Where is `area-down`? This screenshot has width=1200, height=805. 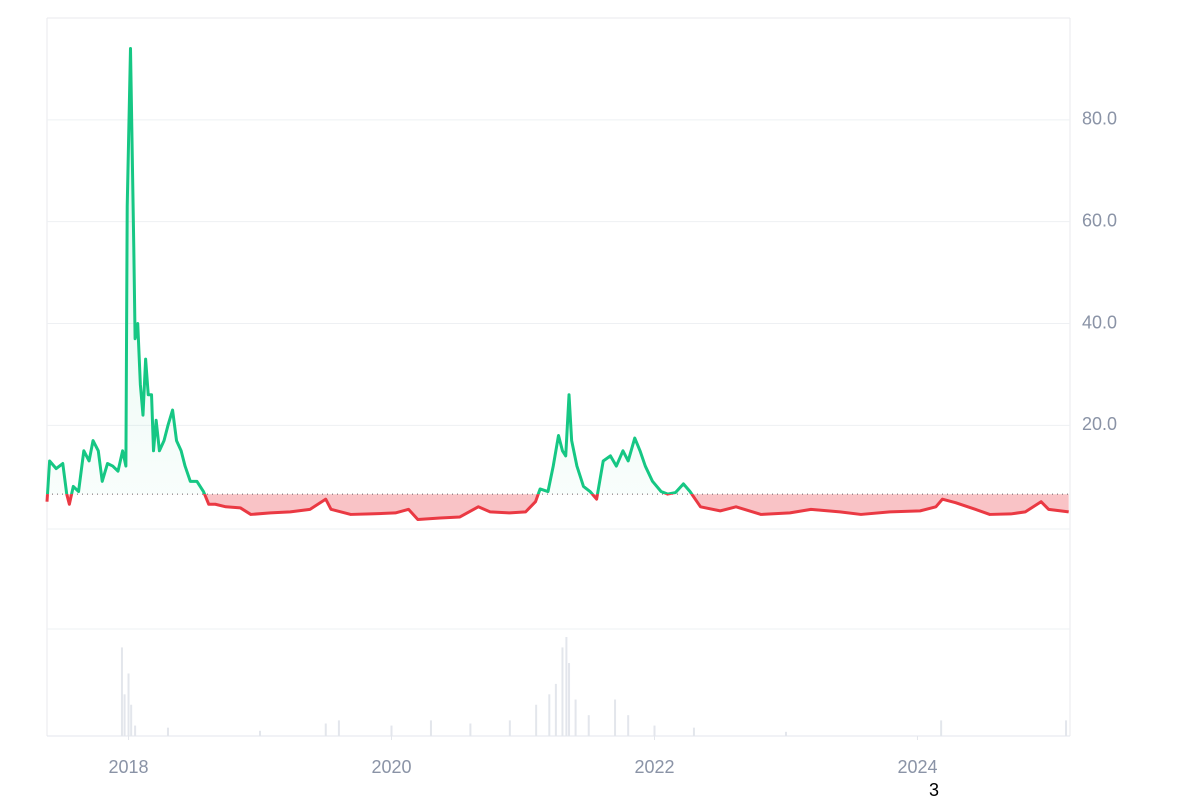
area-down is located at coordinates (558, 507).